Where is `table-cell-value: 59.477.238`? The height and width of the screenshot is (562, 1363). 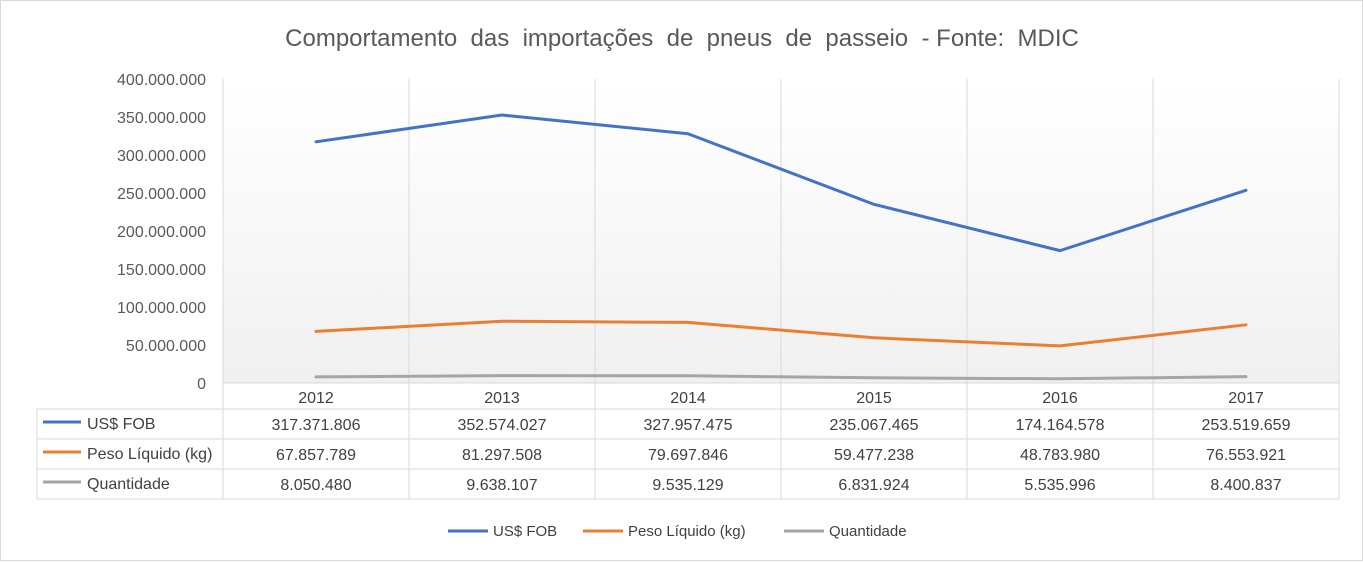
table-cell-value: 59.477.238 is located at coordinates (874, 455).